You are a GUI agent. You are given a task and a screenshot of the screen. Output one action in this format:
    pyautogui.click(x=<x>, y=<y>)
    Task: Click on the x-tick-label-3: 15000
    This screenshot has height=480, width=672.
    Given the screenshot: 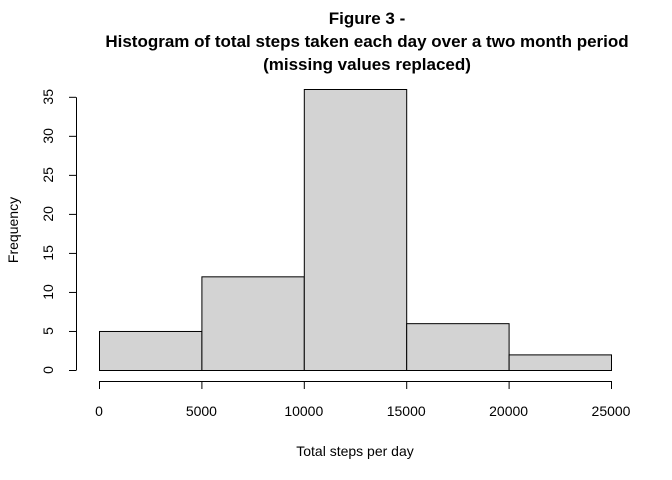 What is the action you would take?
    pyautogui.click(x=406, y=411)
    